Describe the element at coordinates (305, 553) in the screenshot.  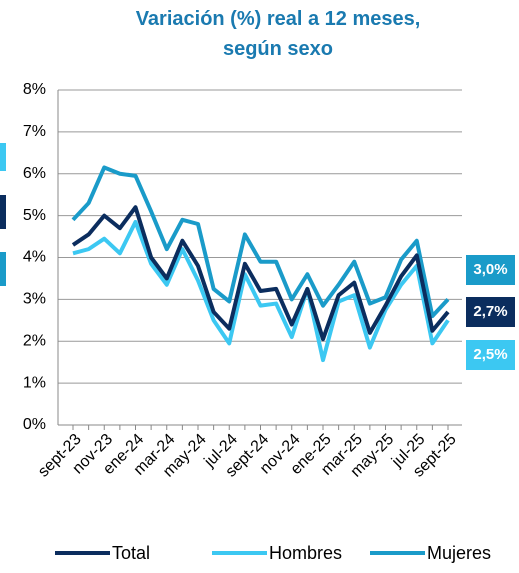
I see `legend-label: Hombres` at that location.